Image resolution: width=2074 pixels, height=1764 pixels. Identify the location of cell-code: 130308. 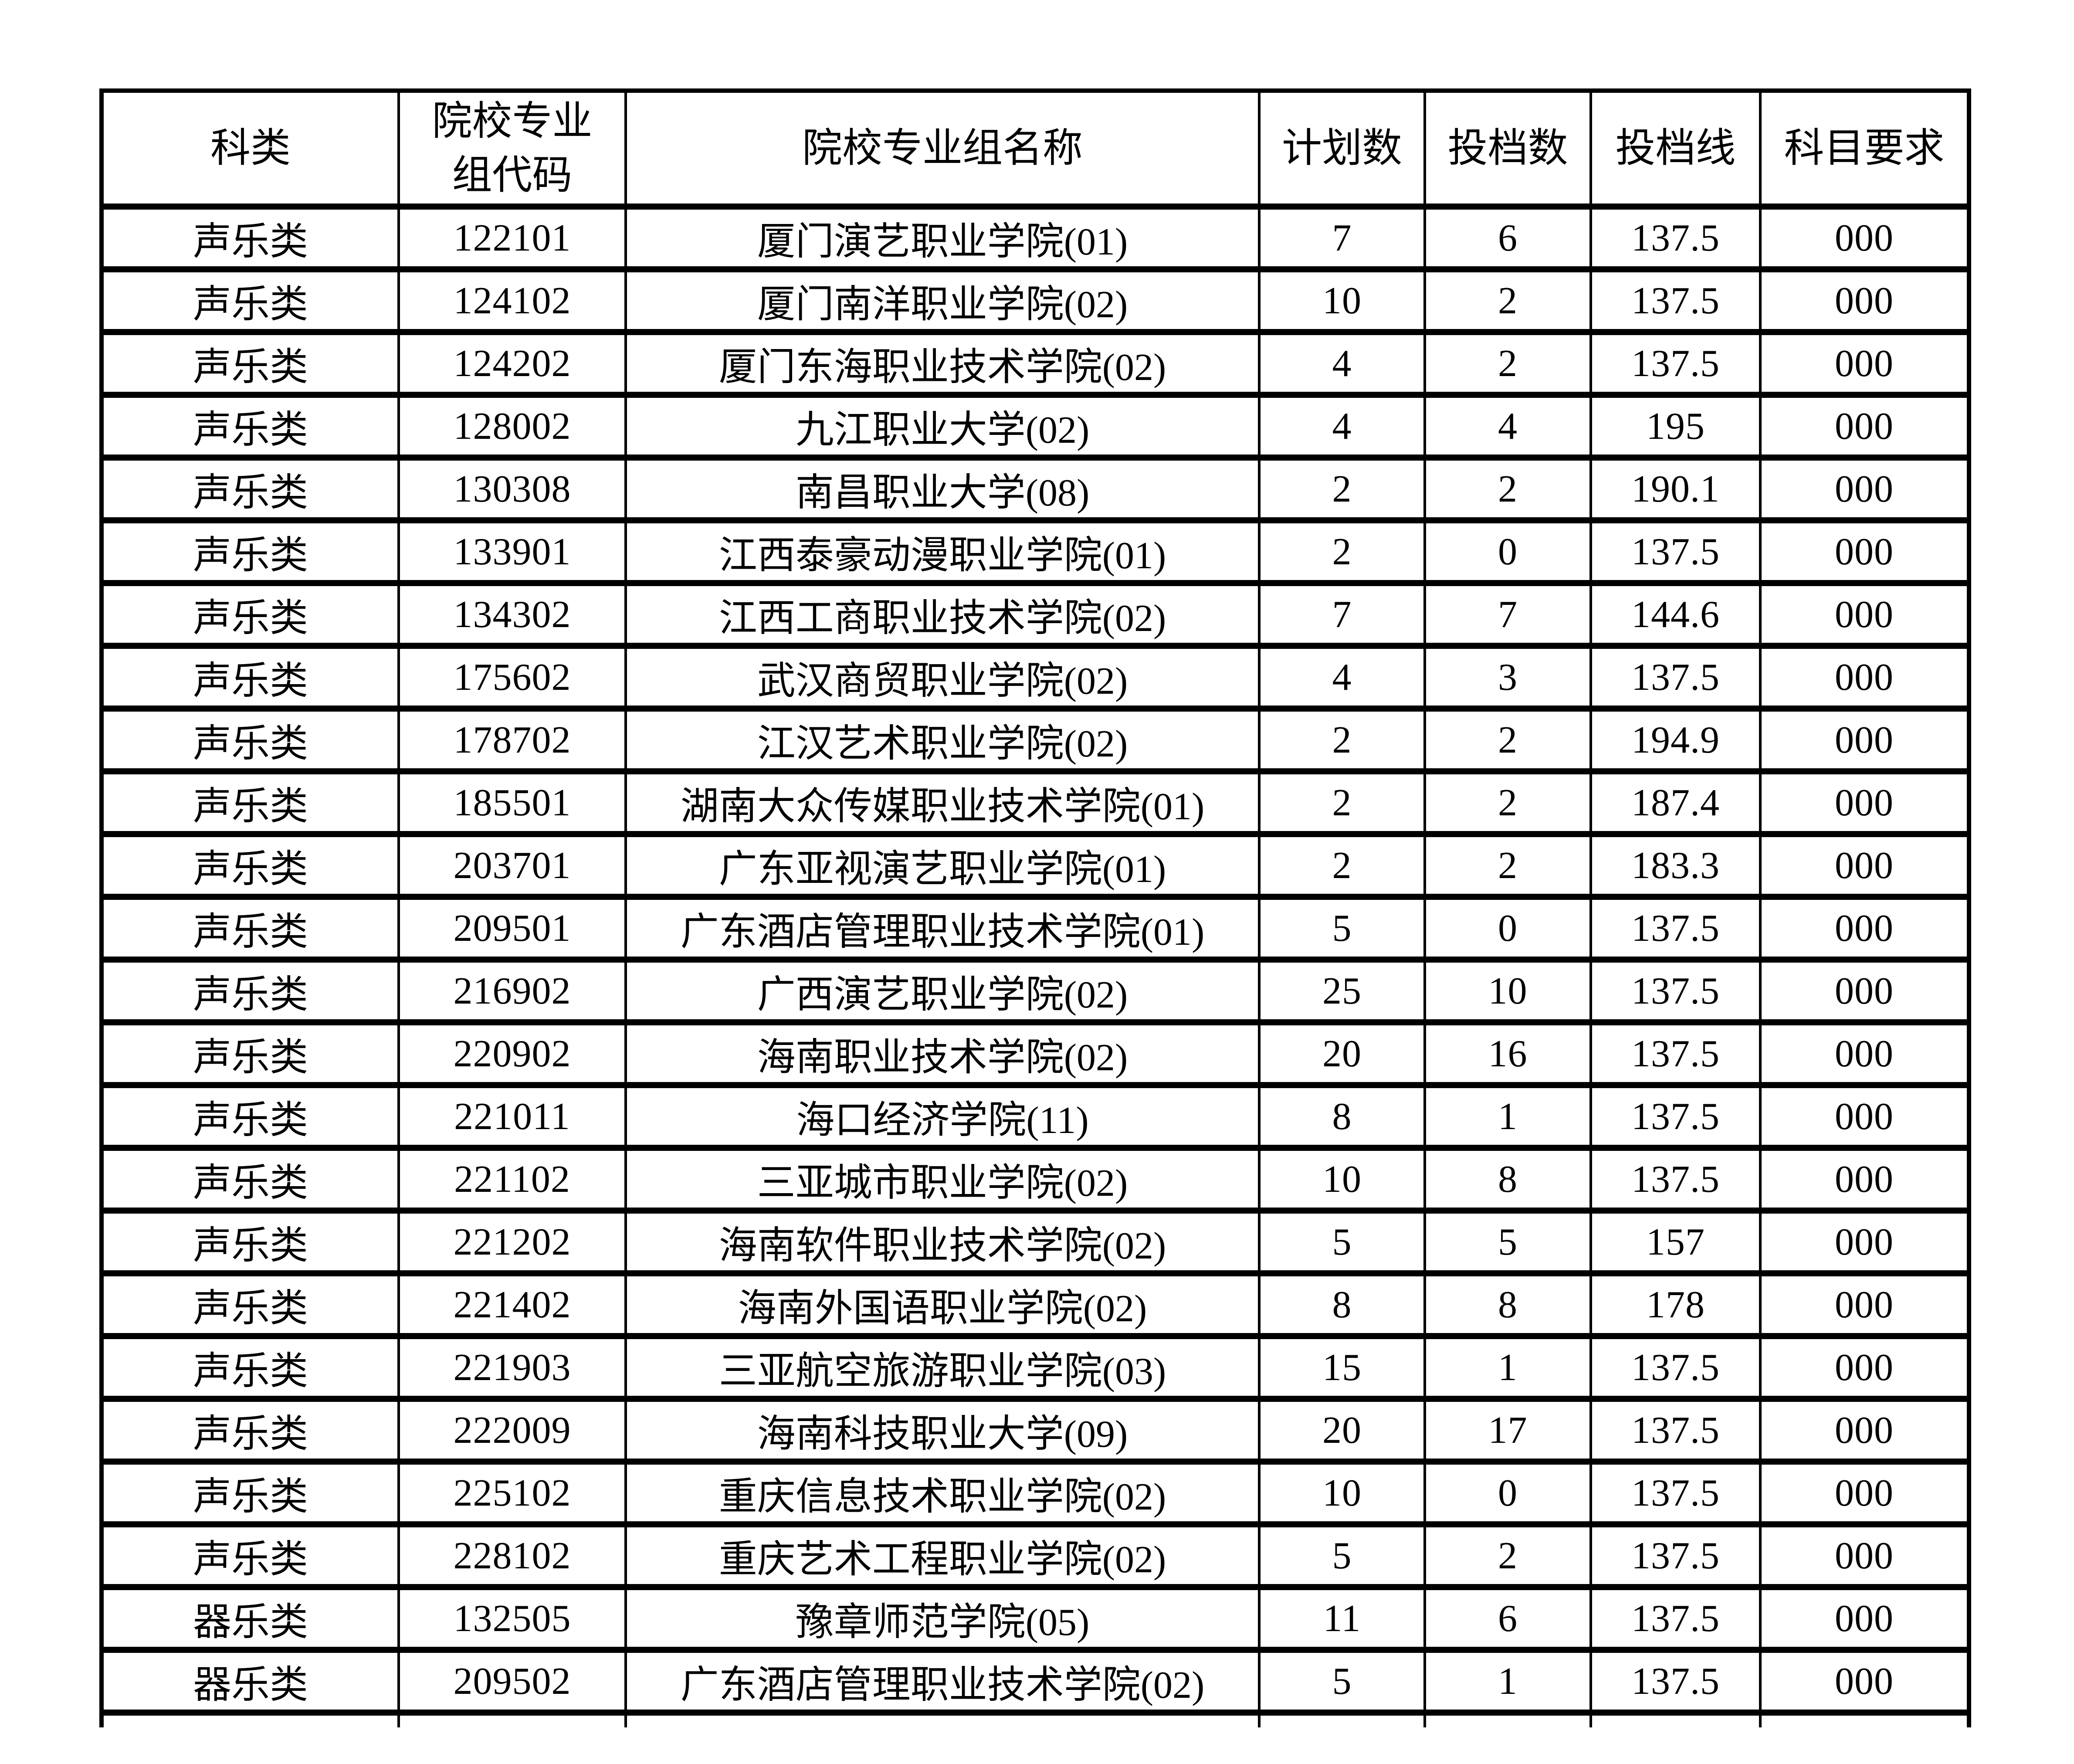
(512, 489).